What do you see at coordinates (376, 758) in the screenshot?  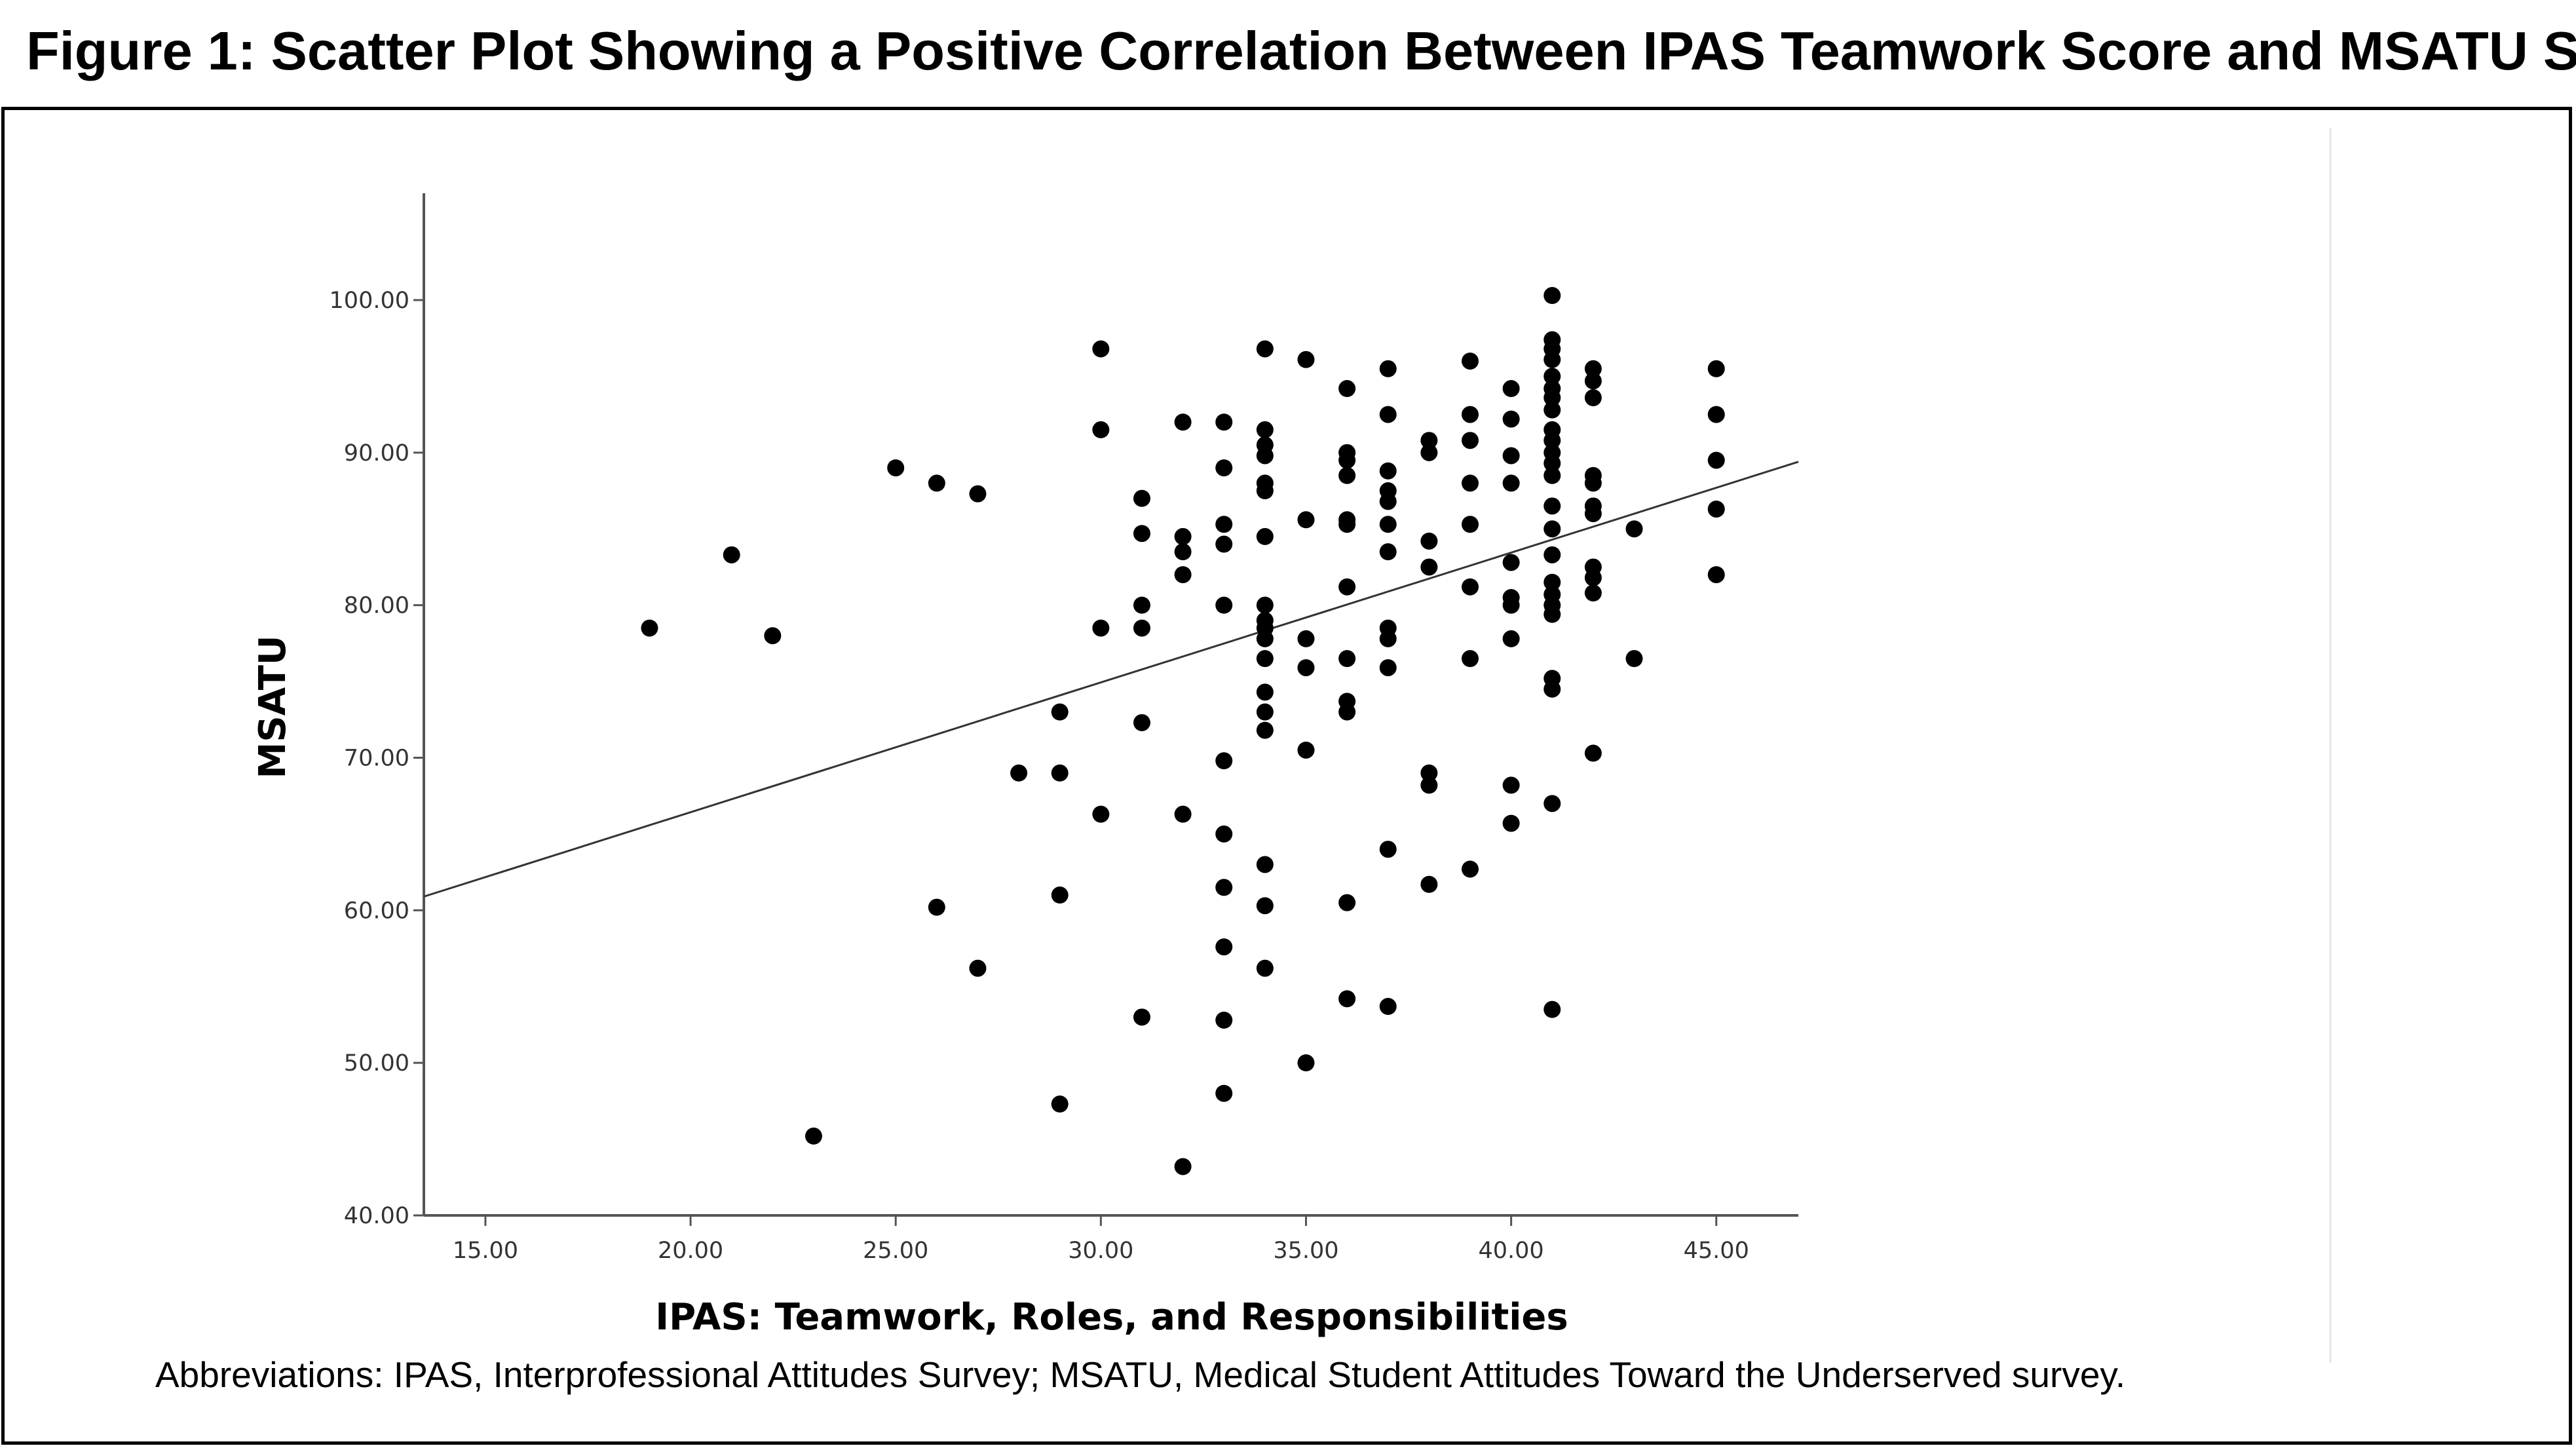 I see `y-tick-label: 70.00` at bounding box center [376, 758].